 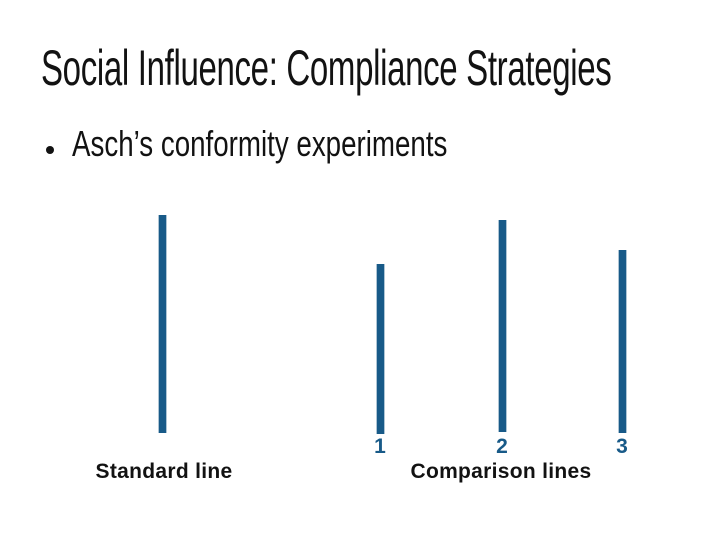 What do you see at coordinates (164, 471) in the screenshot?
I see `standard-line-label: Standard line` at bounding box center [164, 471].